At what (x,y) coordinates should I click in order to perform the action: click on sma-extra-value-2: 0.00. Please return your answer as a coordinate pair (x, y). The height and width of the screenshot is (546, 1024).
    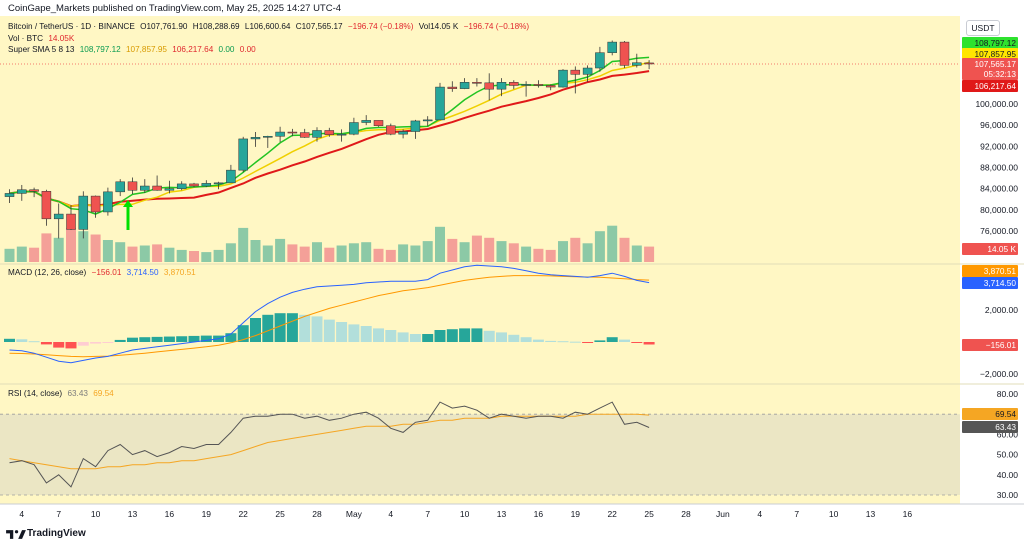
    Looking at the image, I should click on (247, 49).